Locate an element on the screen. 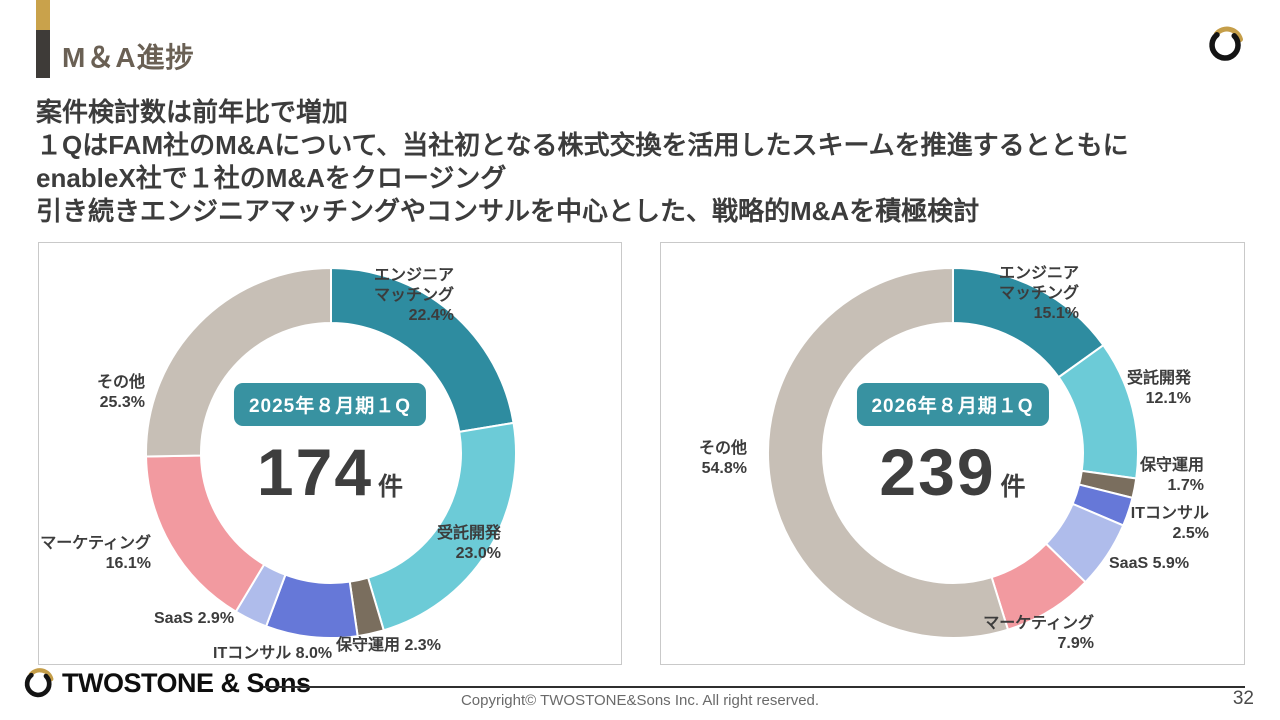  total-count-2025: 174 件 is located at coordinates (330, 473).